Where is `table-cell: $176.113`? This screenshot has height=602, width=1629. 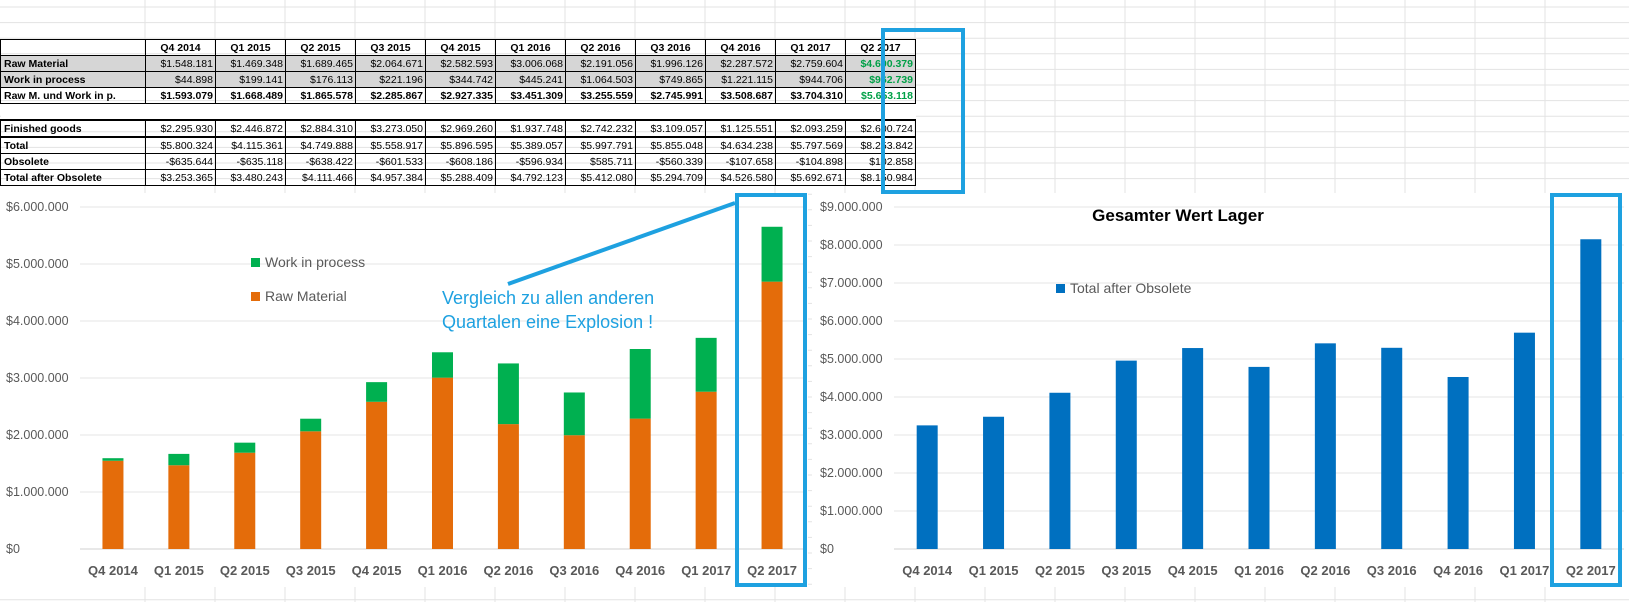 table-cell: $176.113 is located at coordinates (320, 79).